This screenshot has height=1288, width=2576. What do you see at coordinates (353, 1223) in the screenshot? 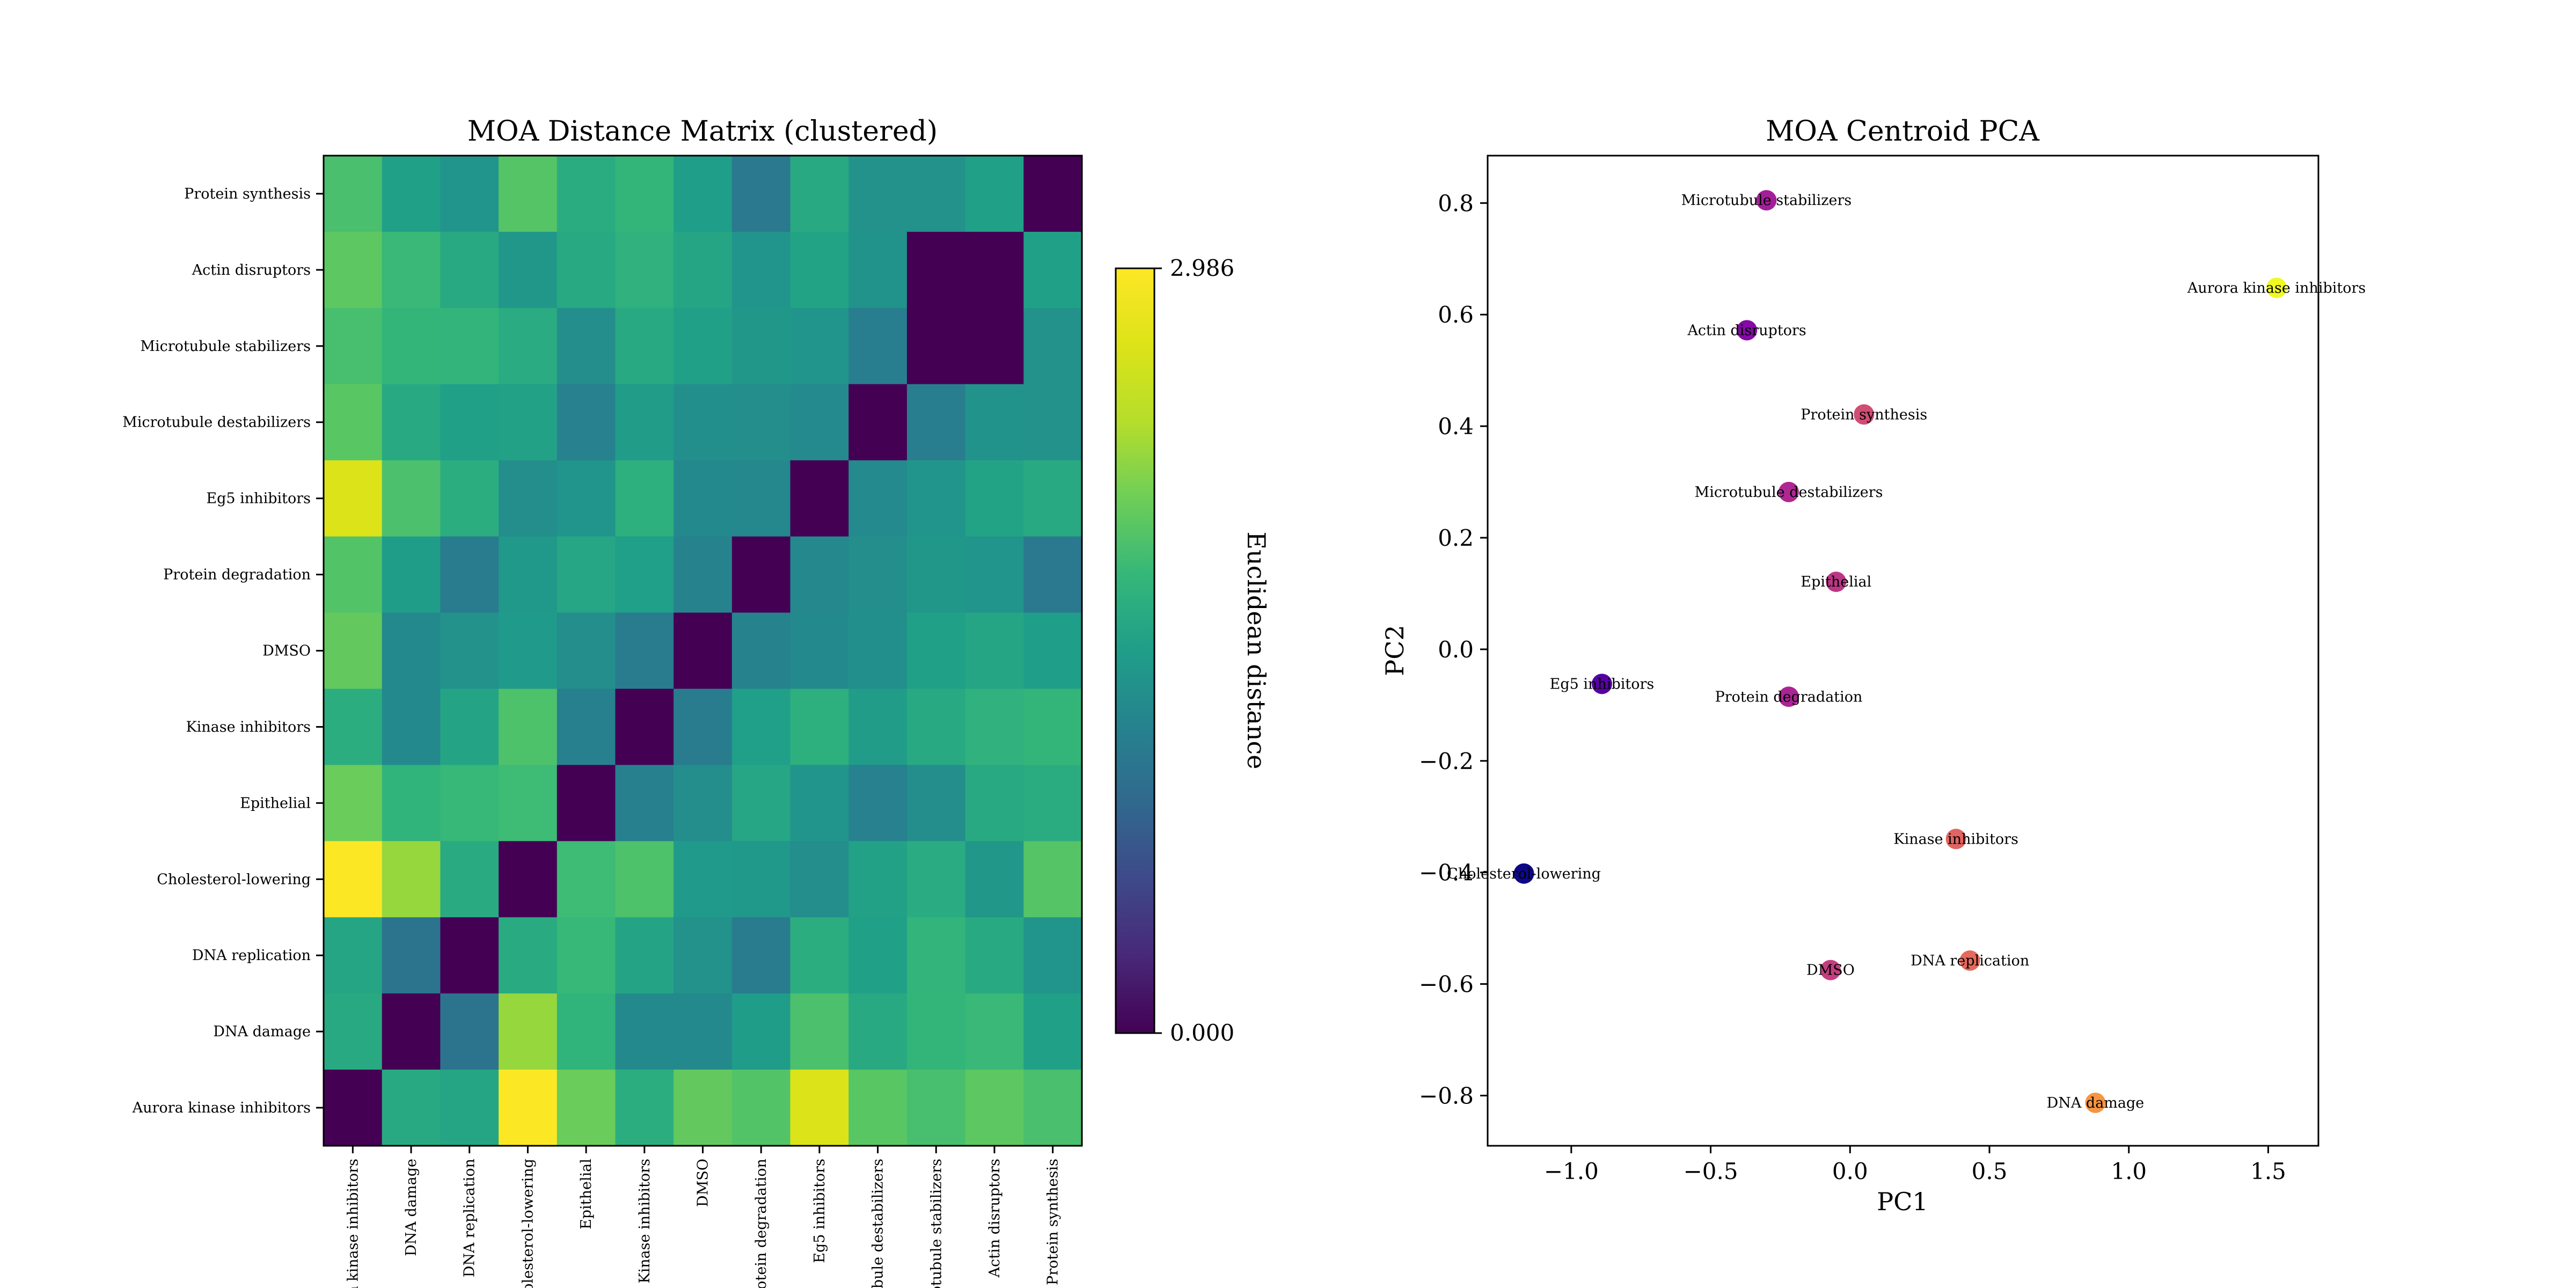
I see `heatmap-column-label: Aurora kinase inhibitors` at bounding box center [353, 1223].